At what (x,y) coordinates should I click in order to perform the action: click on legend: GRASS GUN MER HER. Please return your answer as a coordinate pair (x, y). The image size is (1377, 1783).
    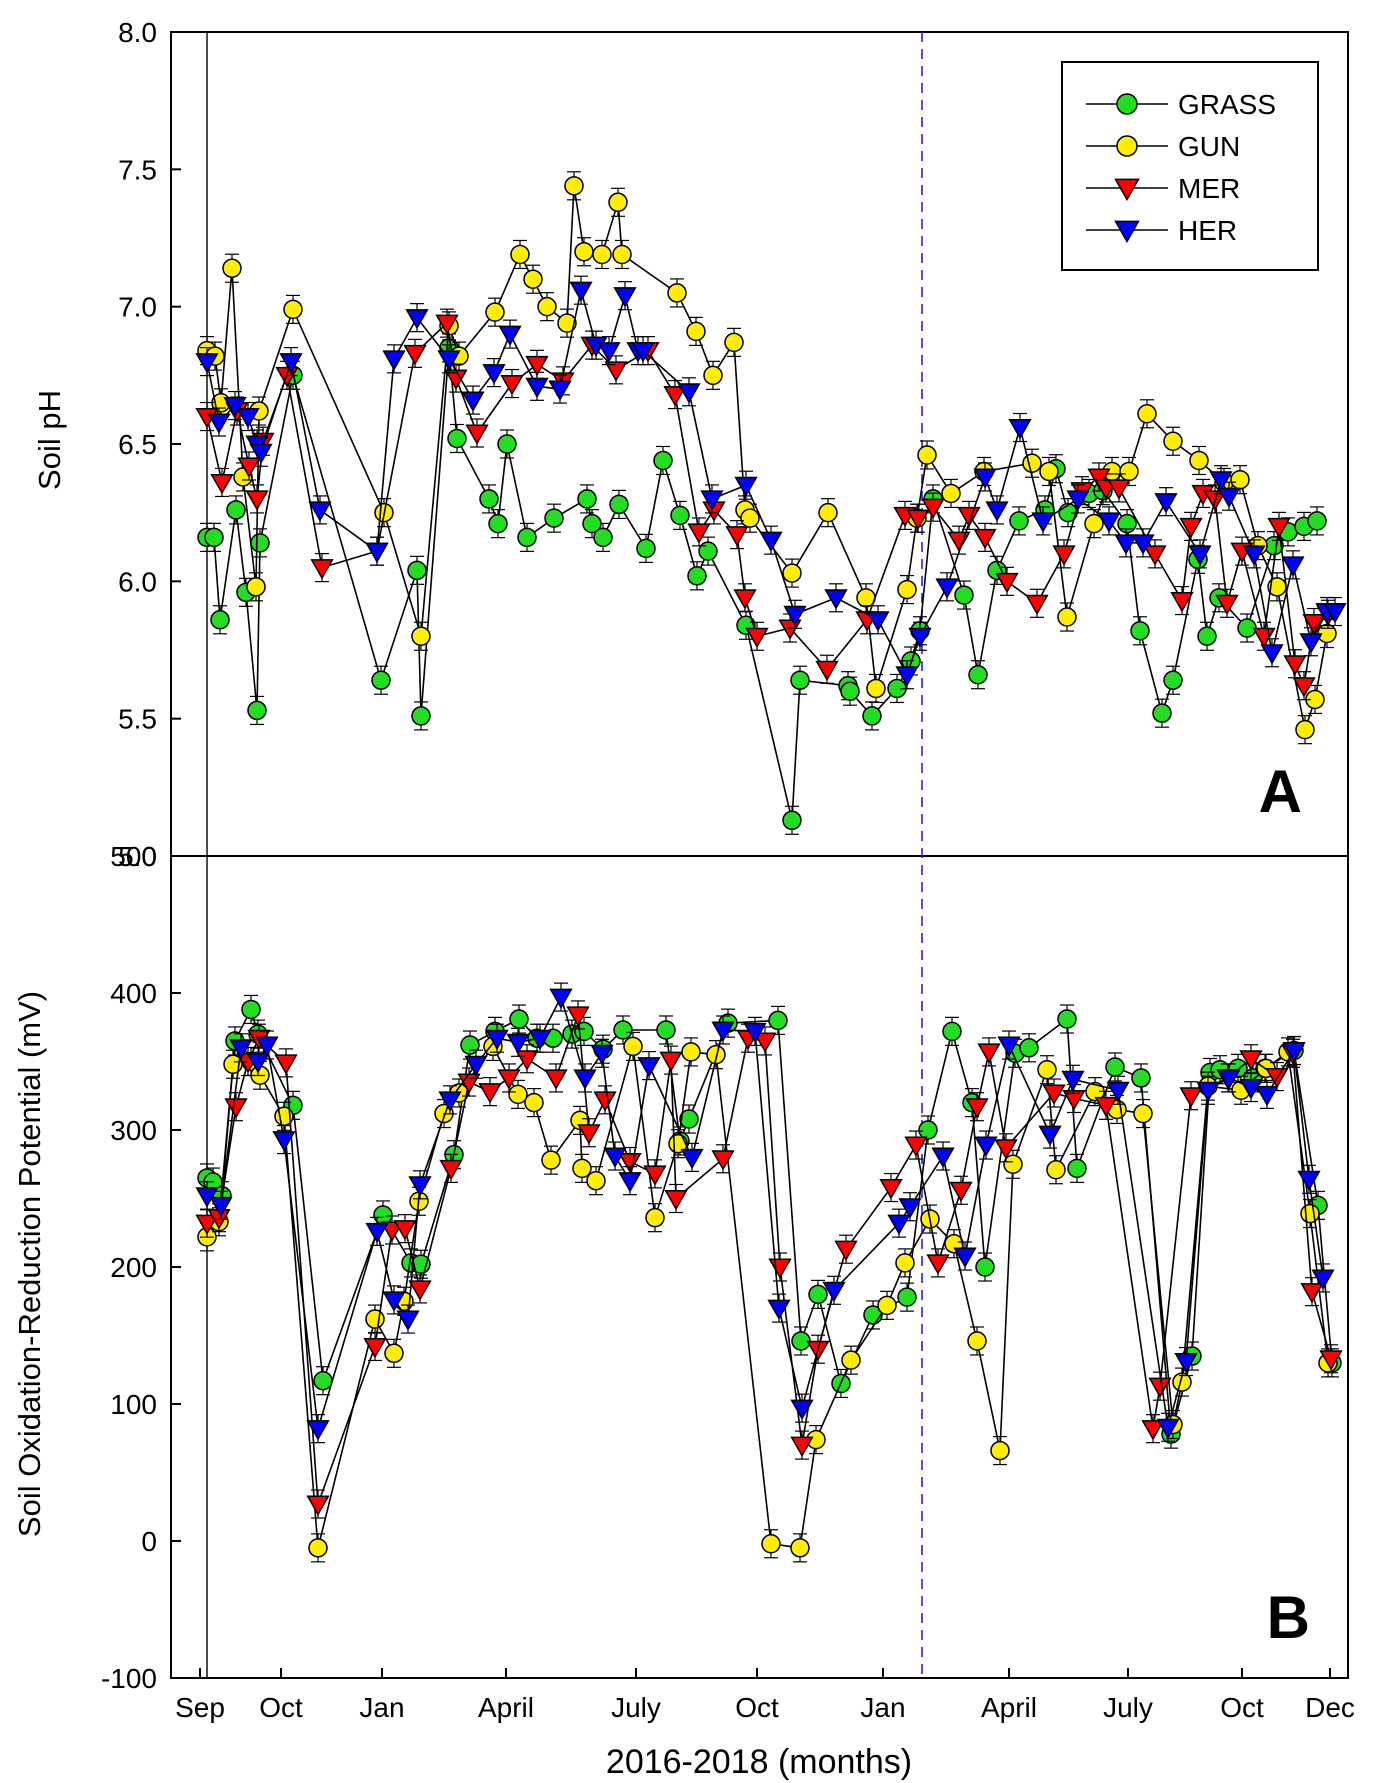
    Looking at the image, I should click on (1190, 166).